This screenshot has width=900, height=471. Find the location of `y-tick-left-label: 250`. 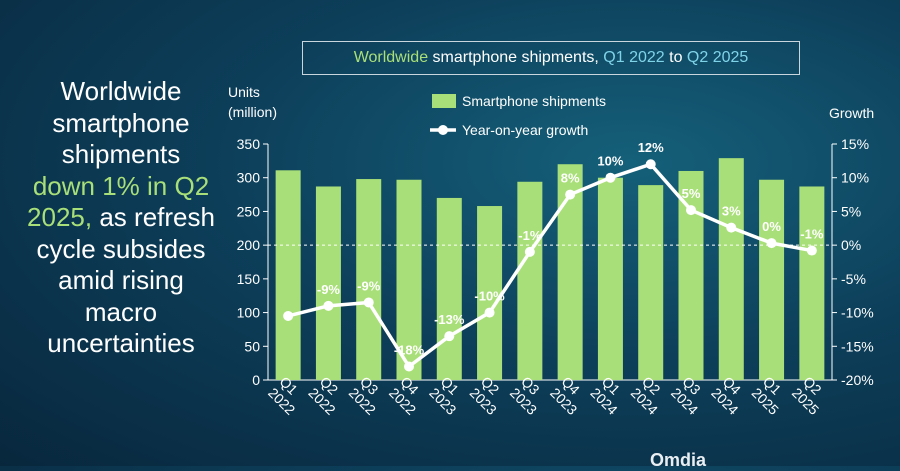

y-tick-left-label: 250 is located at coordinates (249, 211).